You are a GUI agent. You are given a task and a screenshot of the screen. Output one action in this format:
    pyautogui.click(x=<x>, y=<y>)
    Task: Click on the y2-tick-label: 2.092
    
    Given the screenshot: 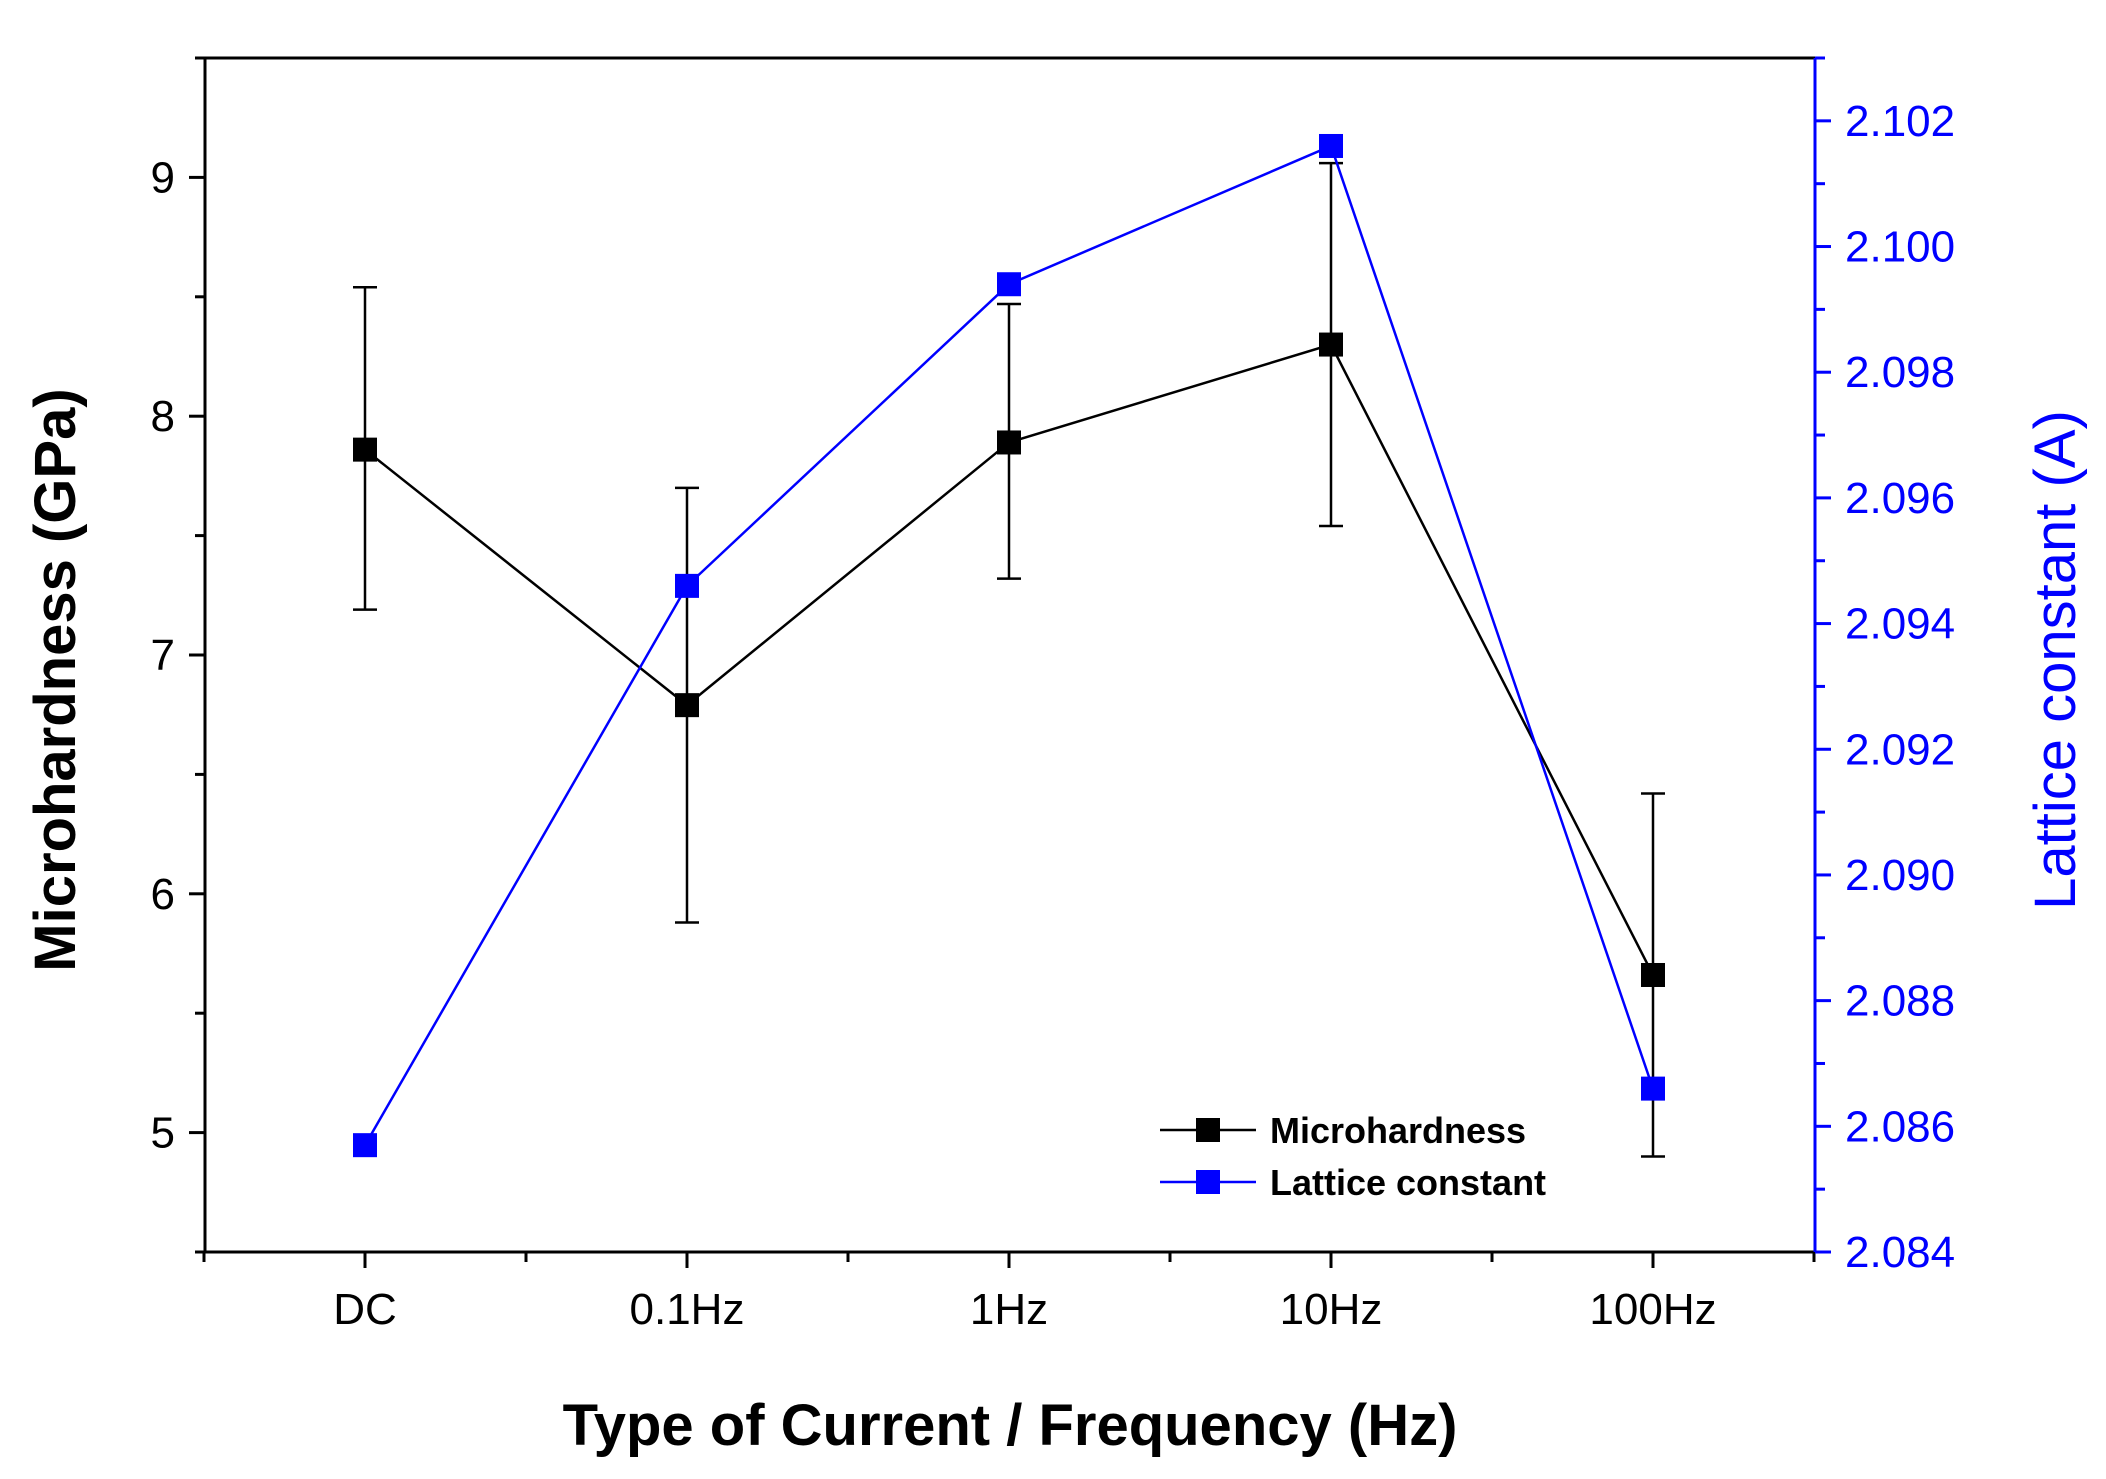 What is the action you would take?
    pyautogui.click(x=1900, y=749)
    